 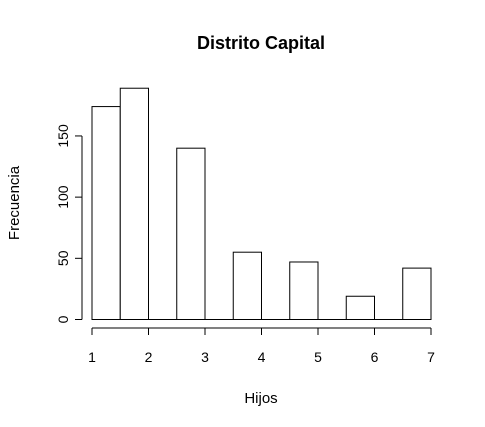 I want to click on y-tick-label-1: 50, so click(x=63, y=258).